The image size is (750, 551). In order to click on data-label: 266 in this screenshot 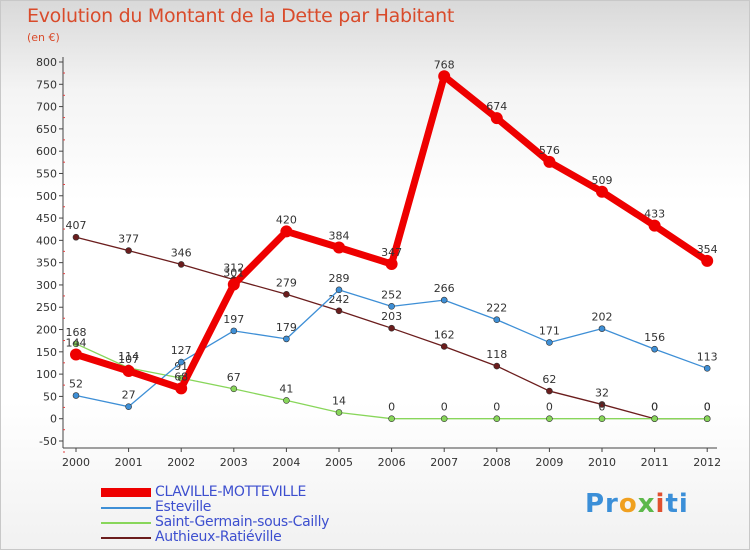, I will do `click(444, 288)`.